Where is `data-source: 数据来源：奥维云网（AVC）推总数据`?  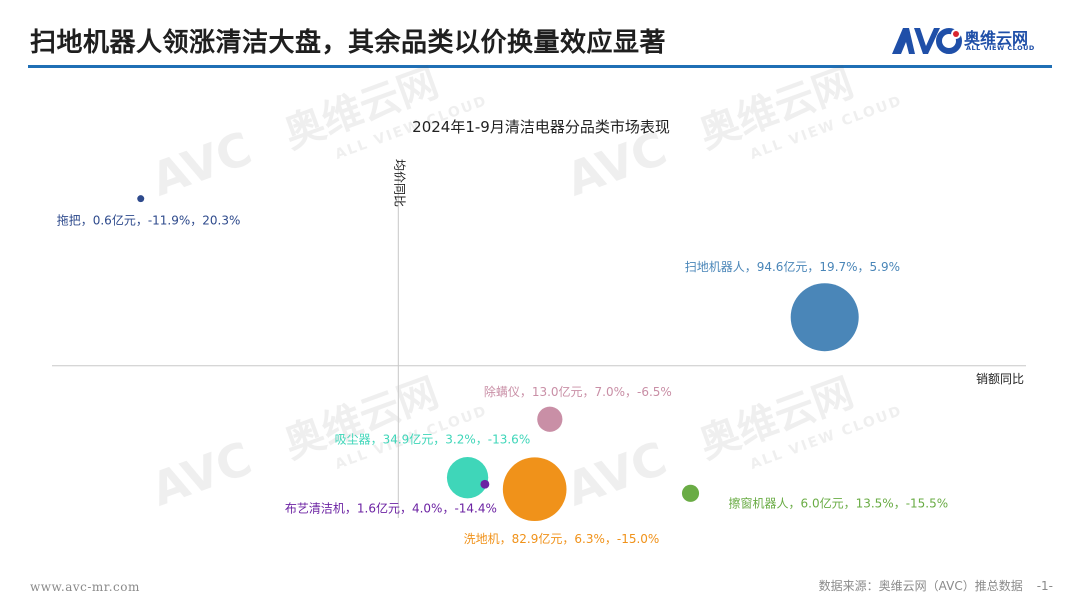 data-source: 数据来源：奥维云网（AVC）推总数据 is located at coordinates (920, 586).